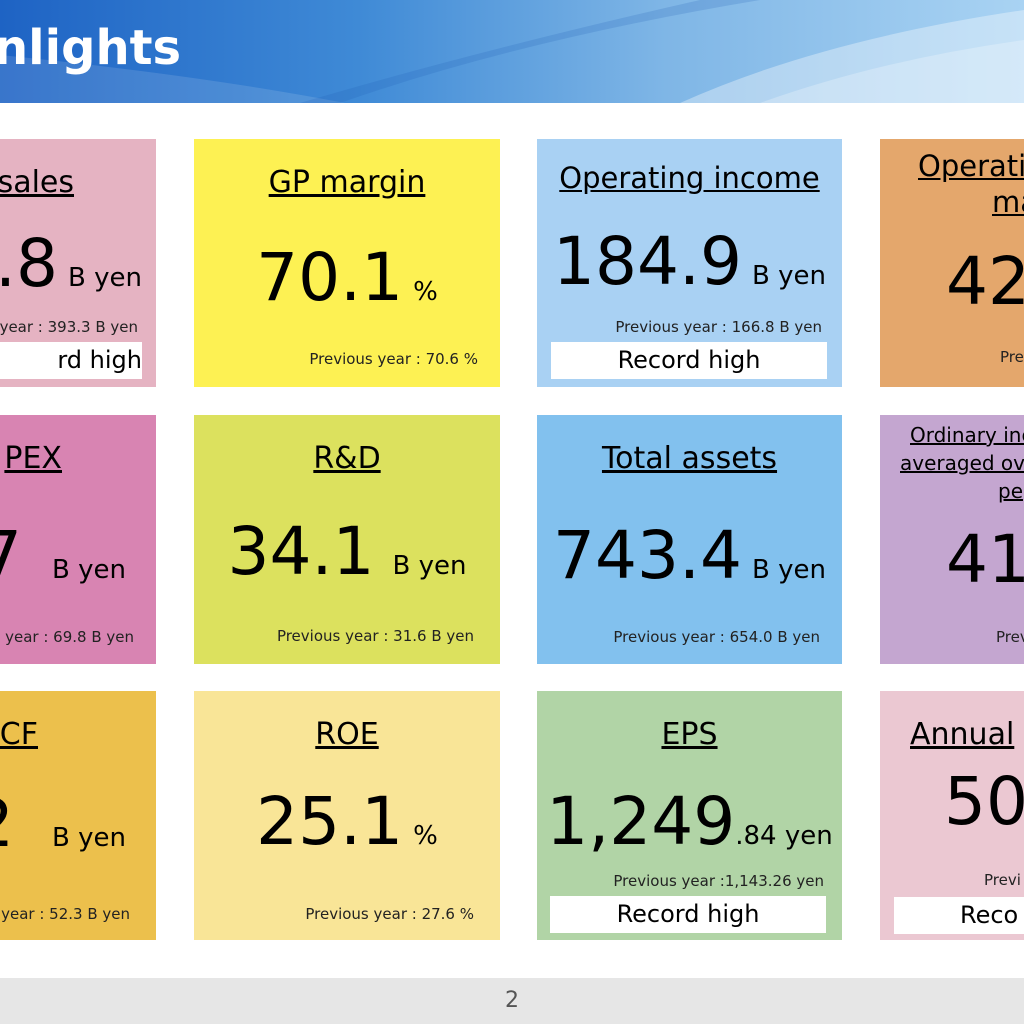 This screenshot has height=1024, width=1024. Describe the element at coordinates (1010, 637) in the screenshot. I see `card-previous-year: Prev` at that location.